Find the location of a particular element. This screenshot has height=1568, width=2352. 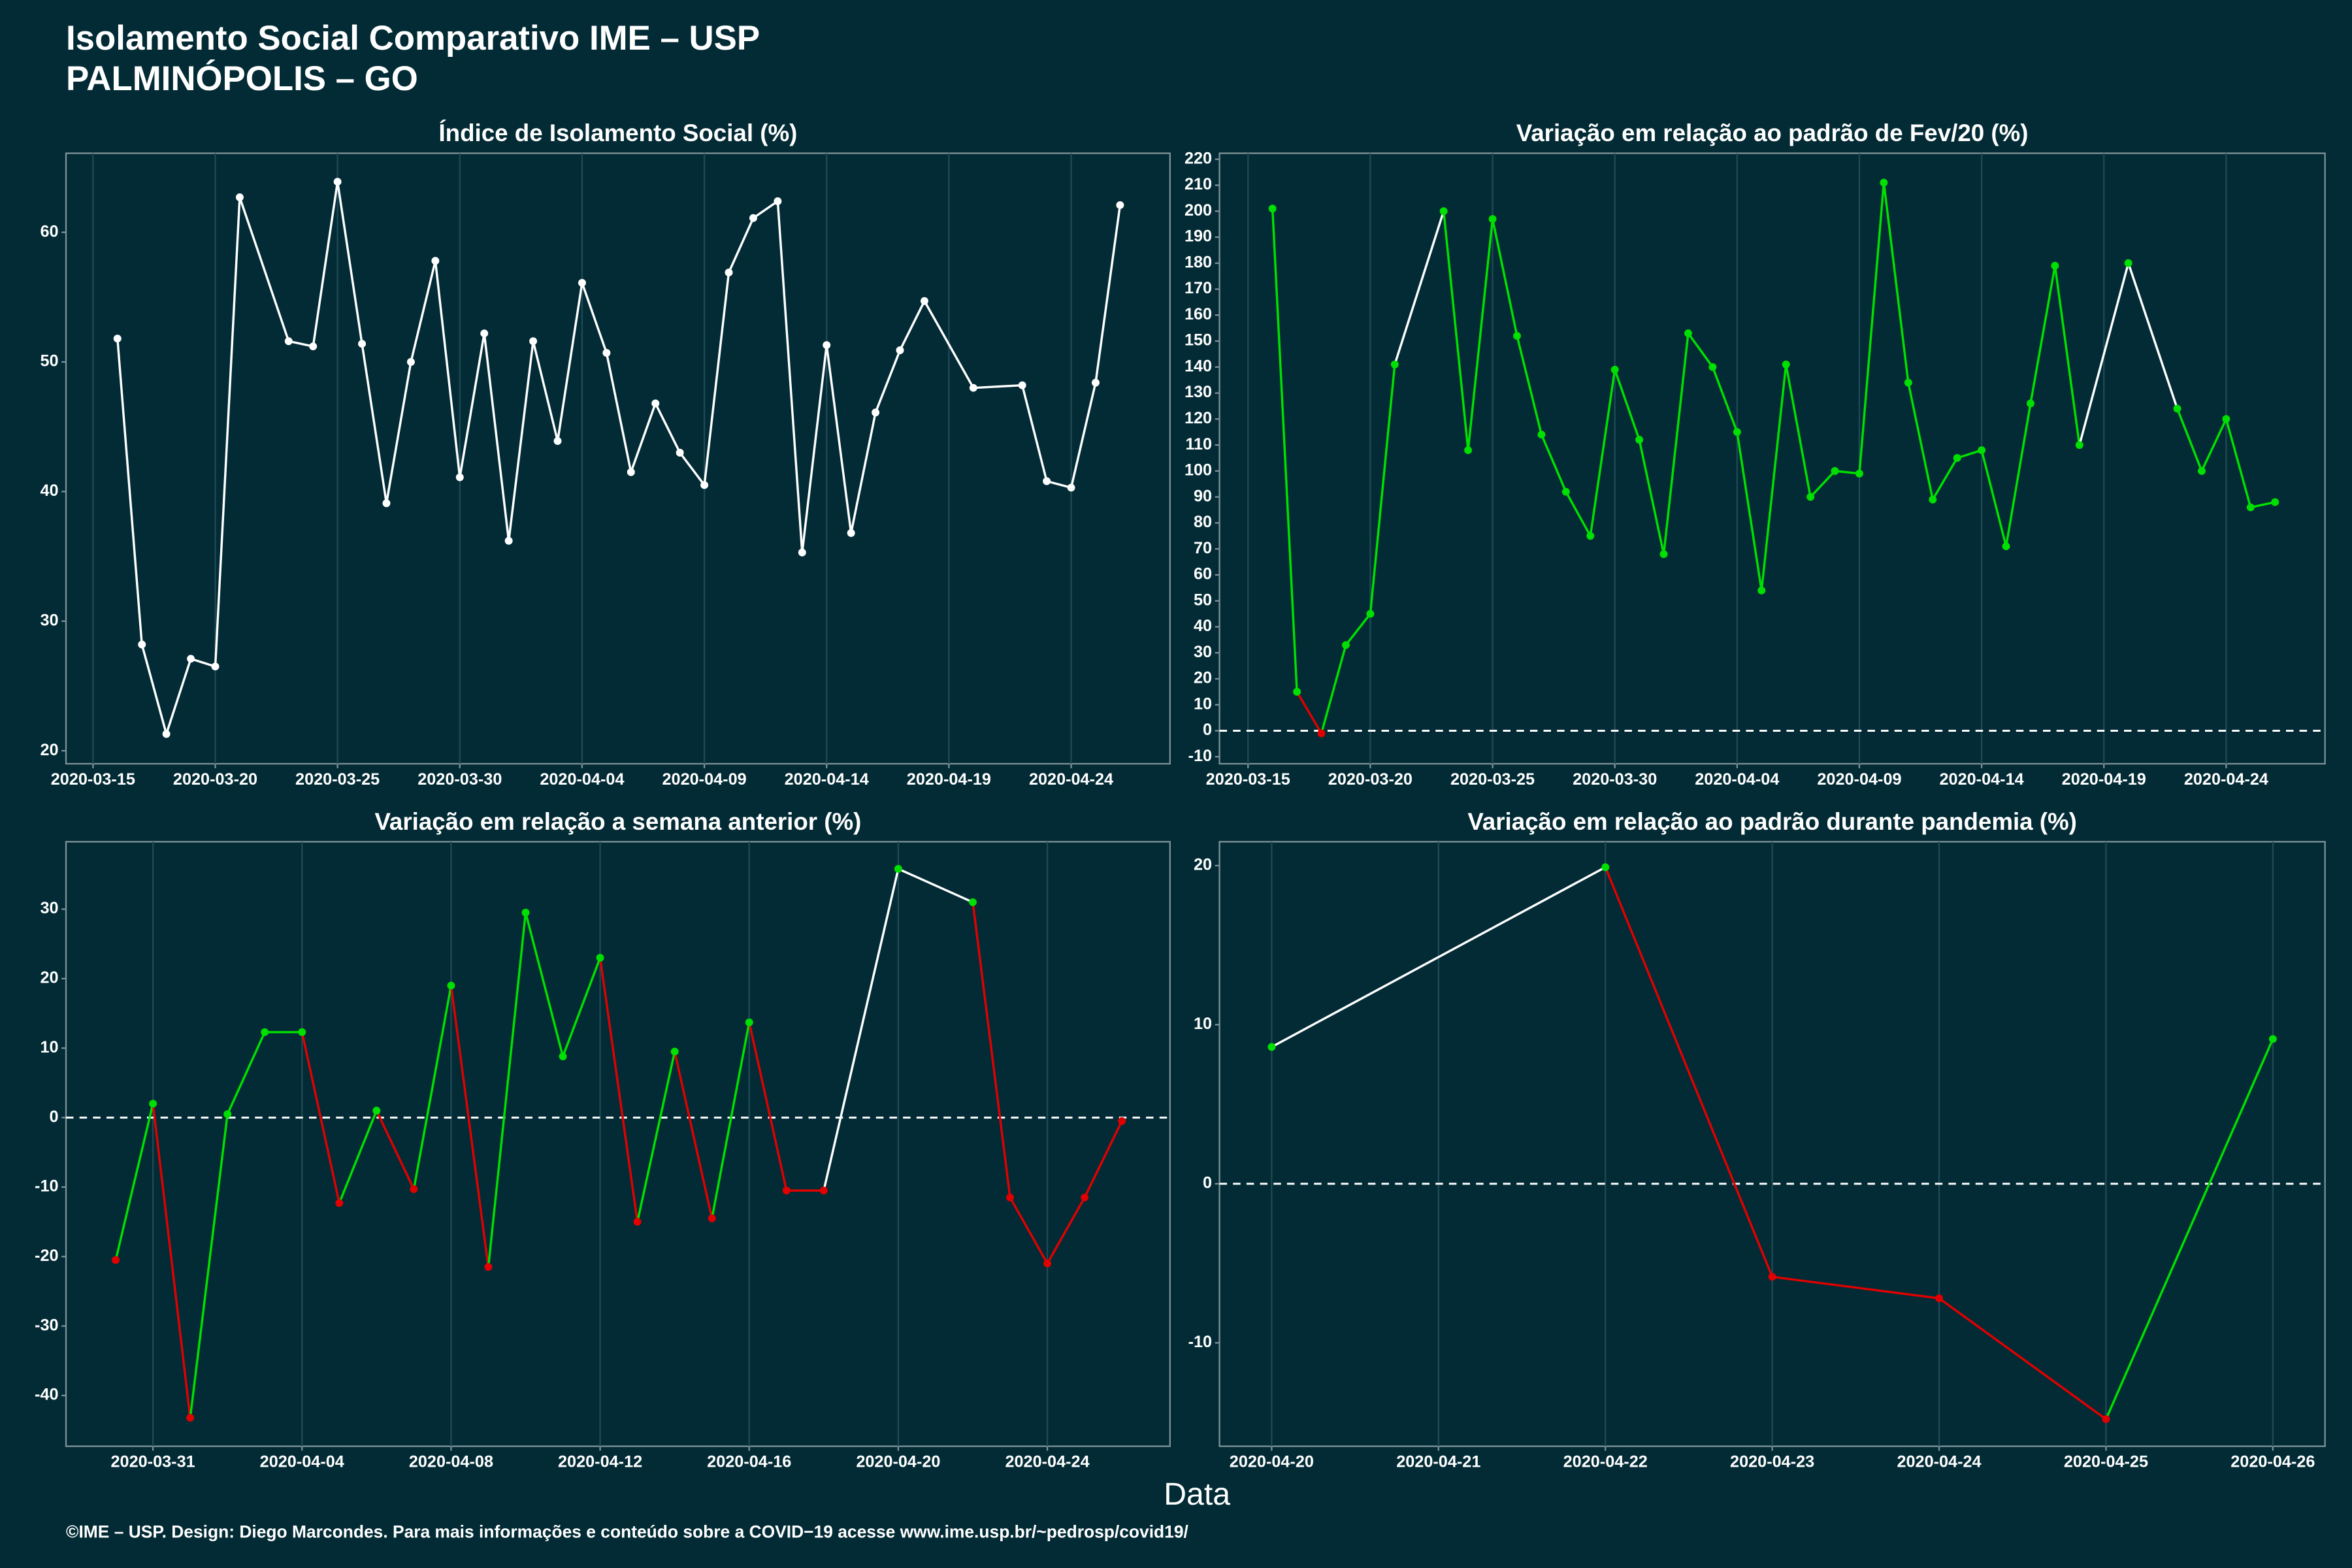

x-tick-label: 2020-04-04 is located at coordinates (582, 779).